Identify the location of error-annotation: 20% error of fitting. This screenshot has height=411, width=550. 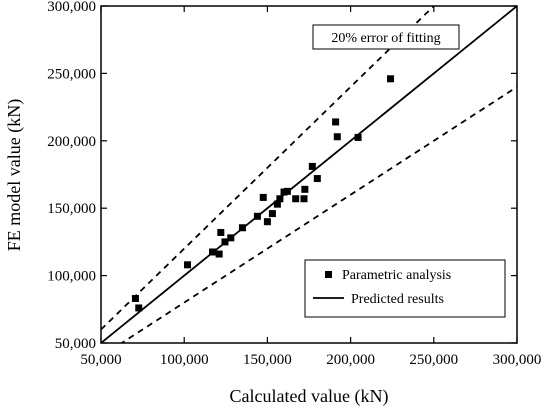
(386, 37).